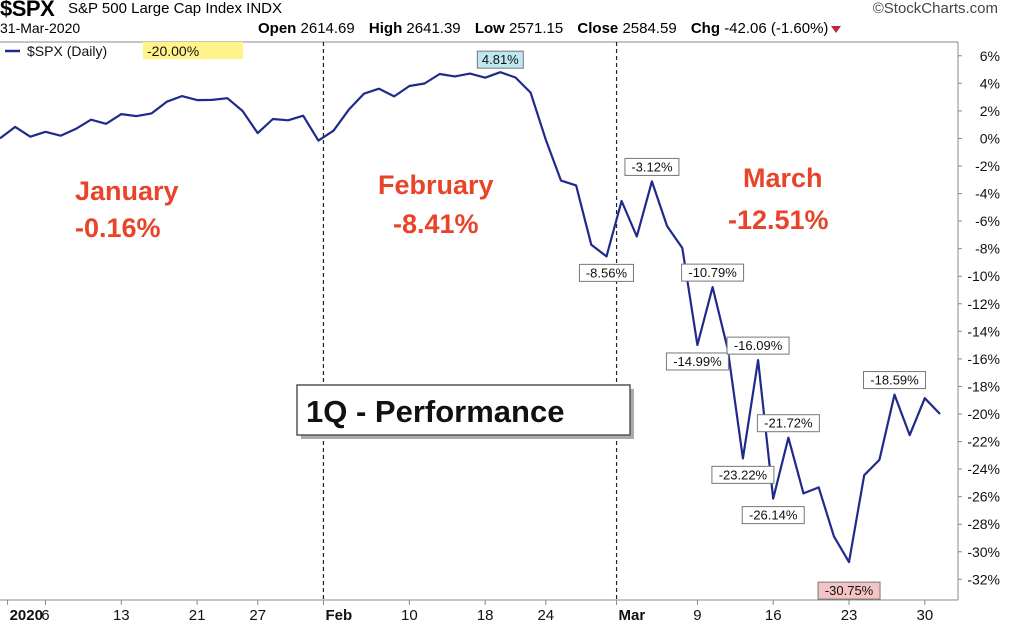 Image resolution: width=1010 pixels, height=624 pixels. I want to click on y-tick-label: -32%, so click(983, 579).